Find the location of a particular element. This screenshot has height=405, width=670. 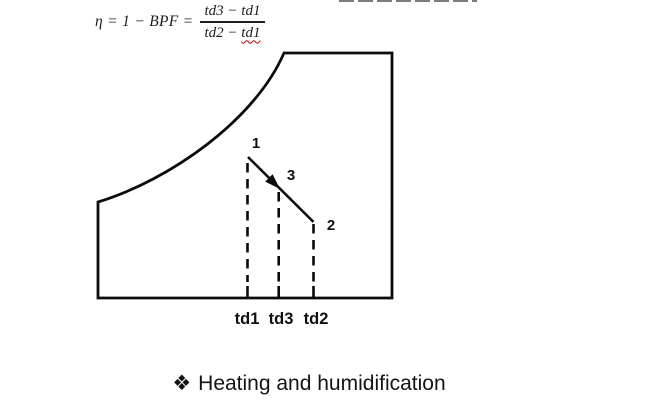

axis-label-td1: td1 is located at coordinates (247, 319).